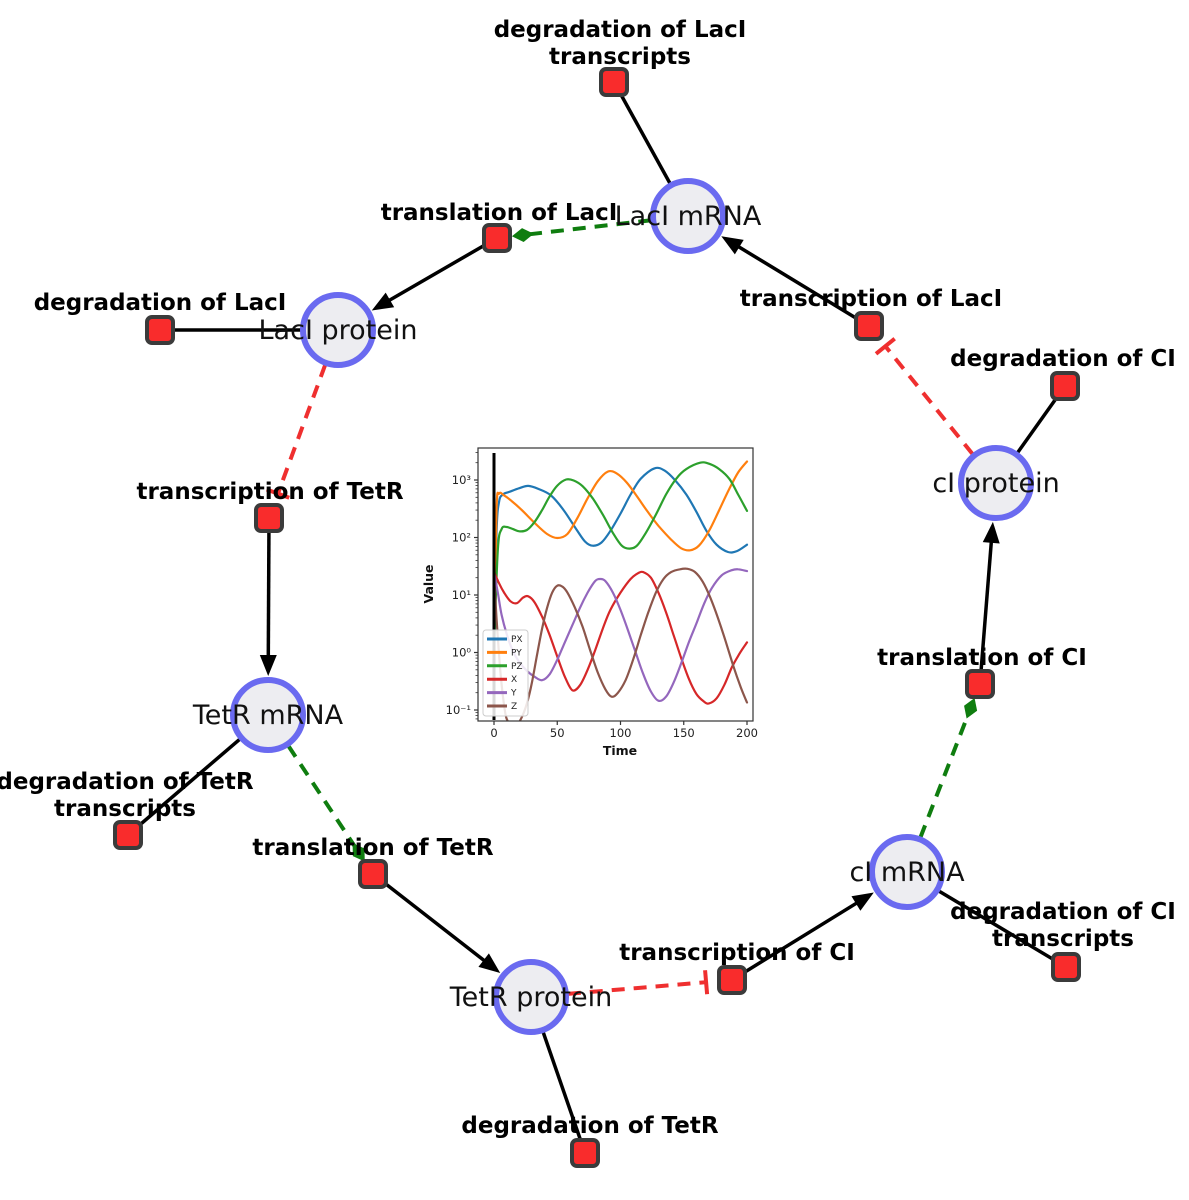  I want to click on species-label-ci-mrna: cI mRNA, so click(907, 872).